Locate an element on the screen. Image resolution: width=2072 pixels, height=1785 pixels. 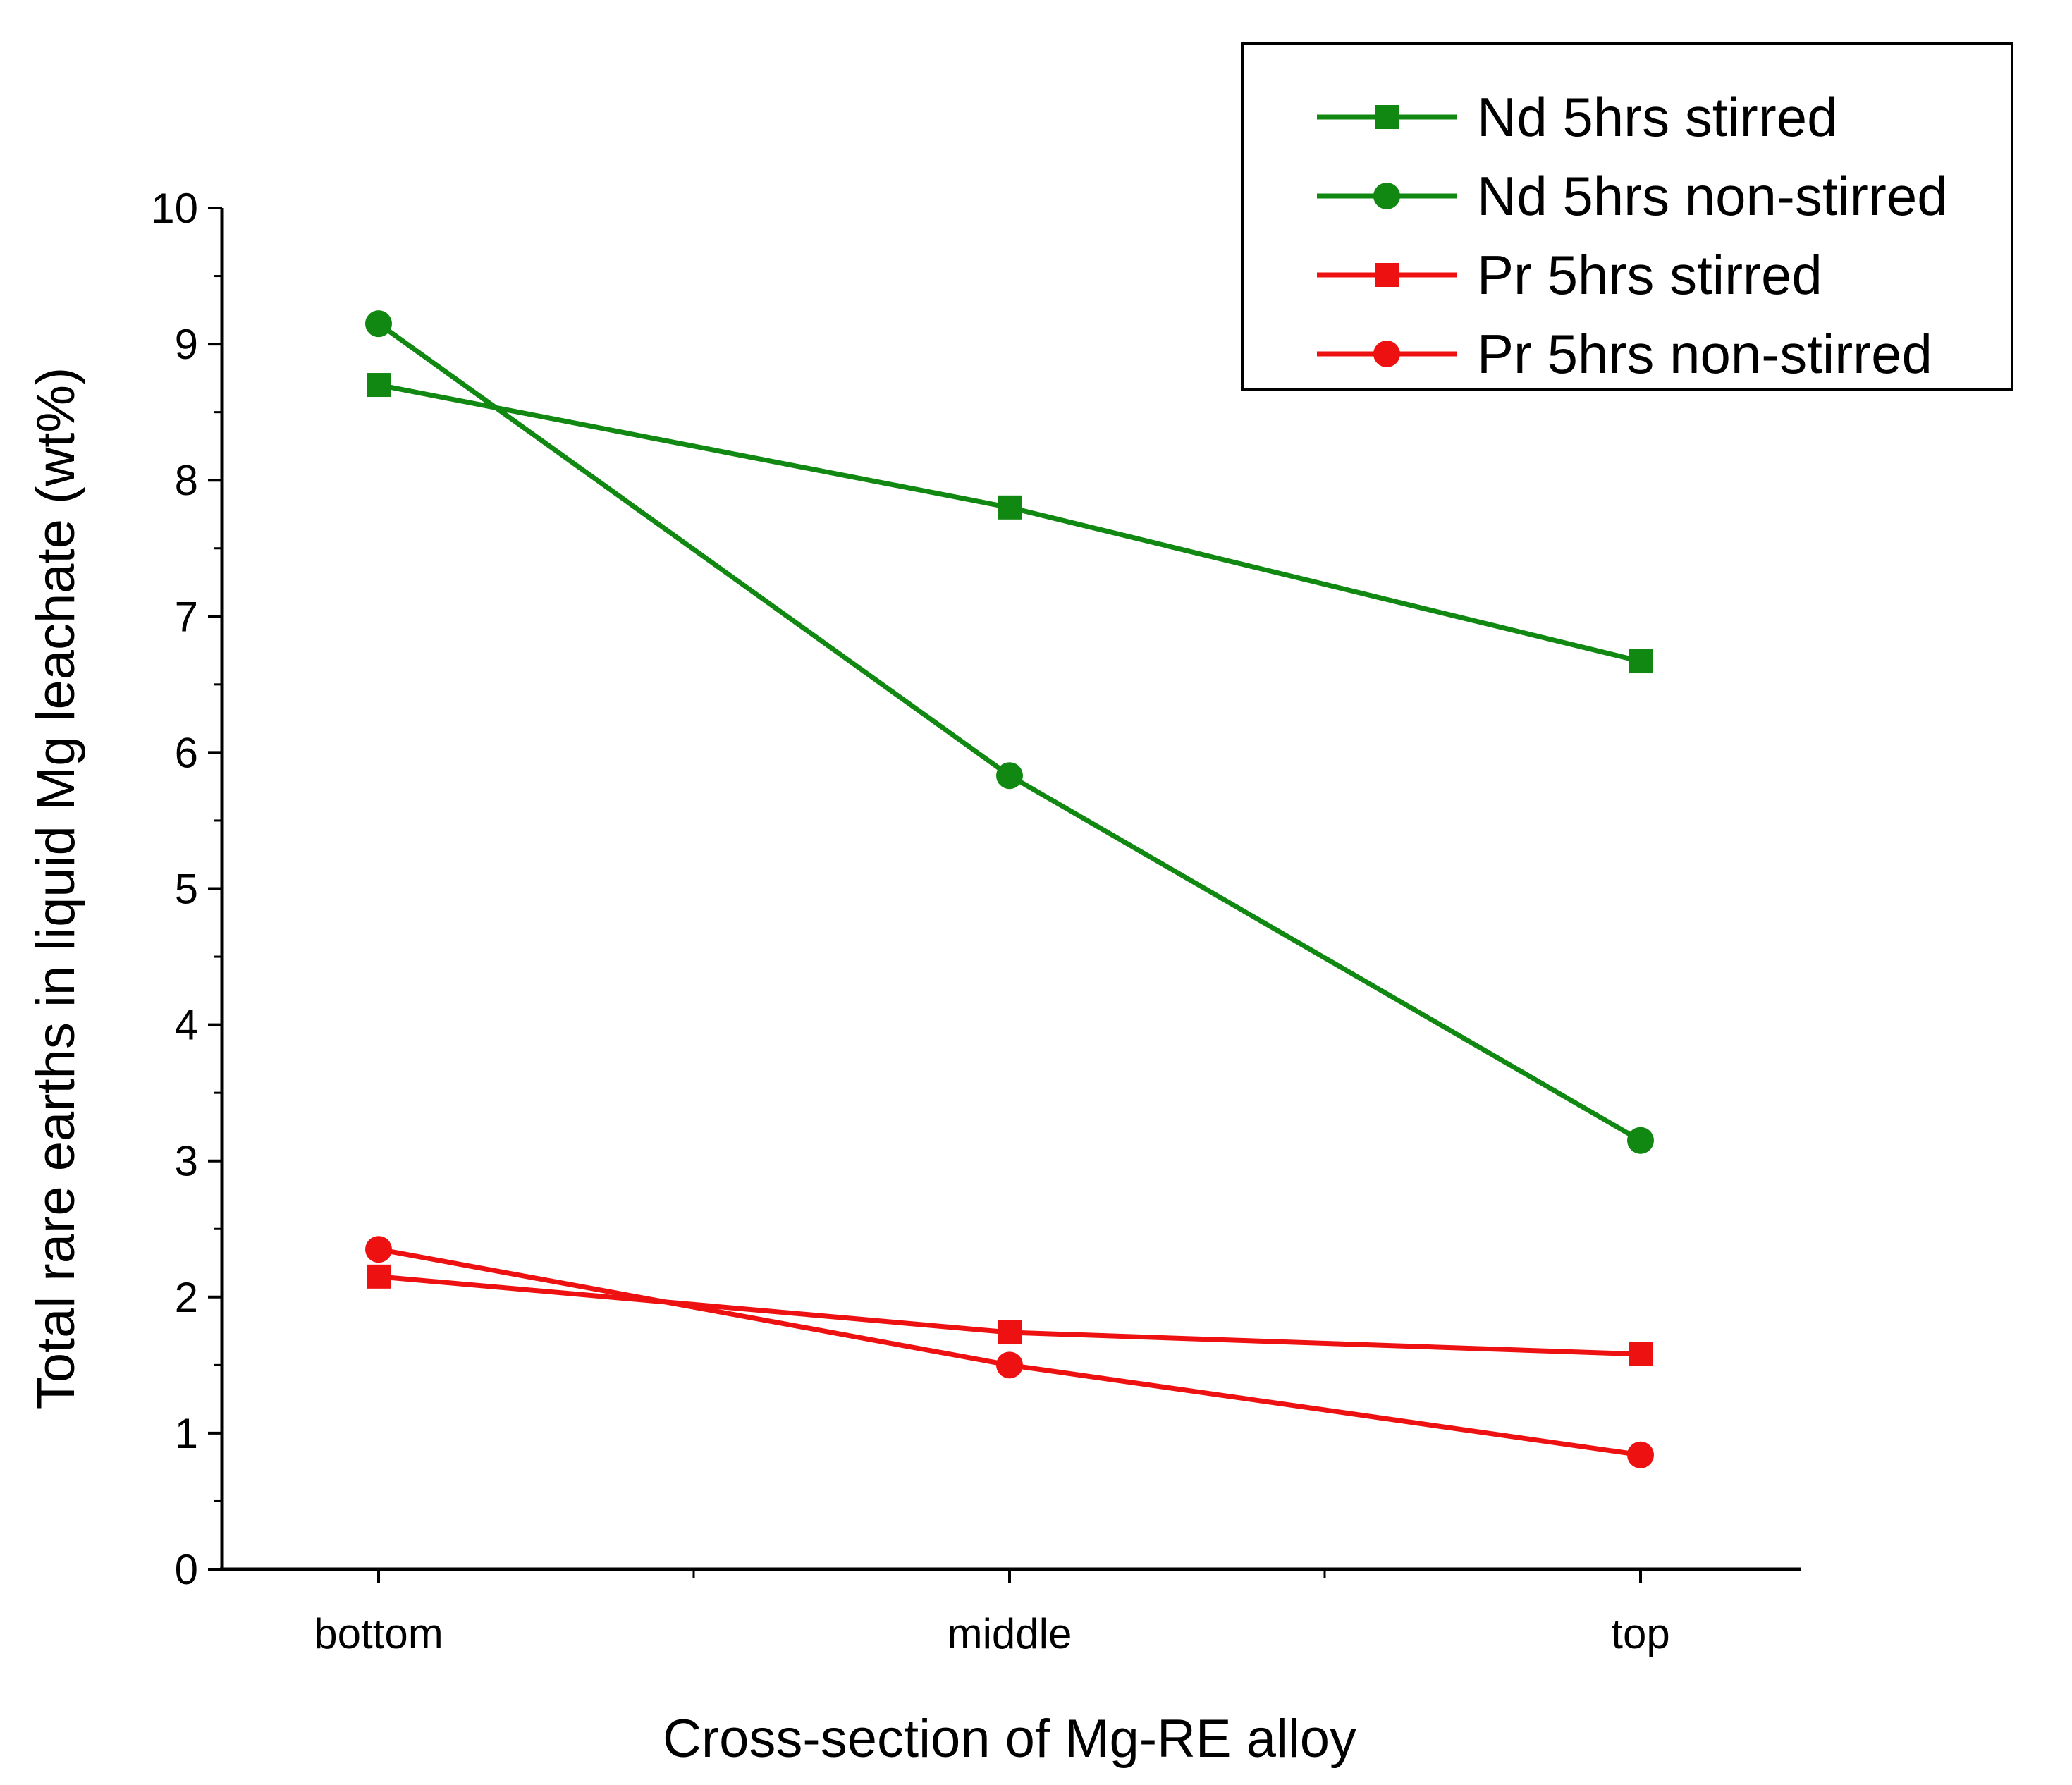
y-tick-label: 1 is located at coordinates (186, 1434).